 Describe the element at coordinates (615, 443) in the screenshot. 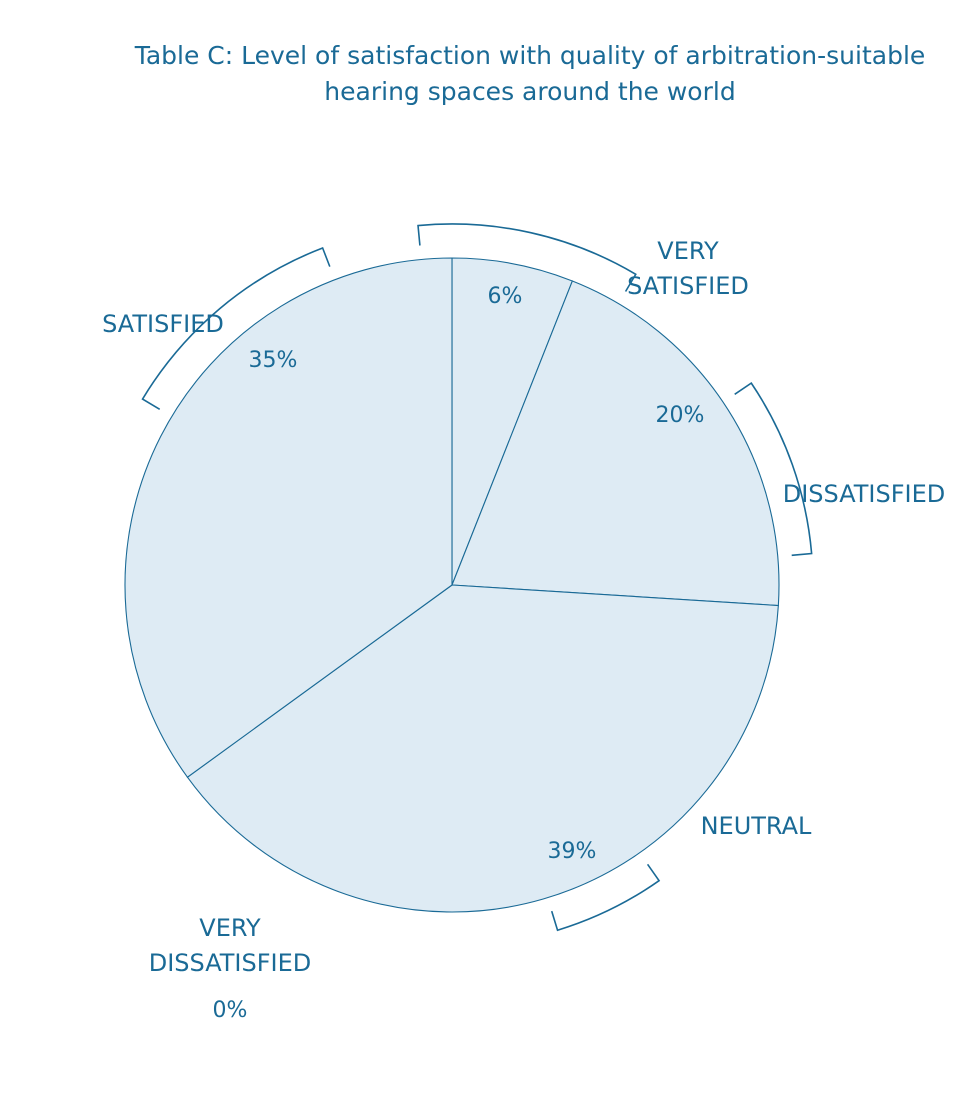

I see `pie-slice-dissatisfied` at that location.